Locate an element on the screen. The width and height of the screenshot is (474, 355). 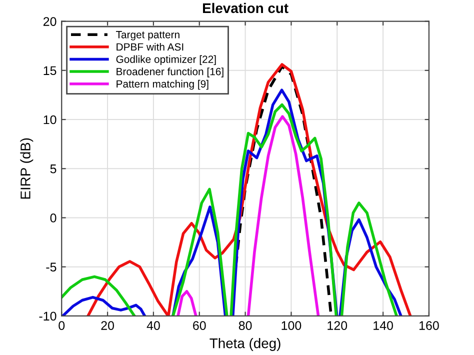
x-tick-label: 60 is located at coordinates (199, 325).